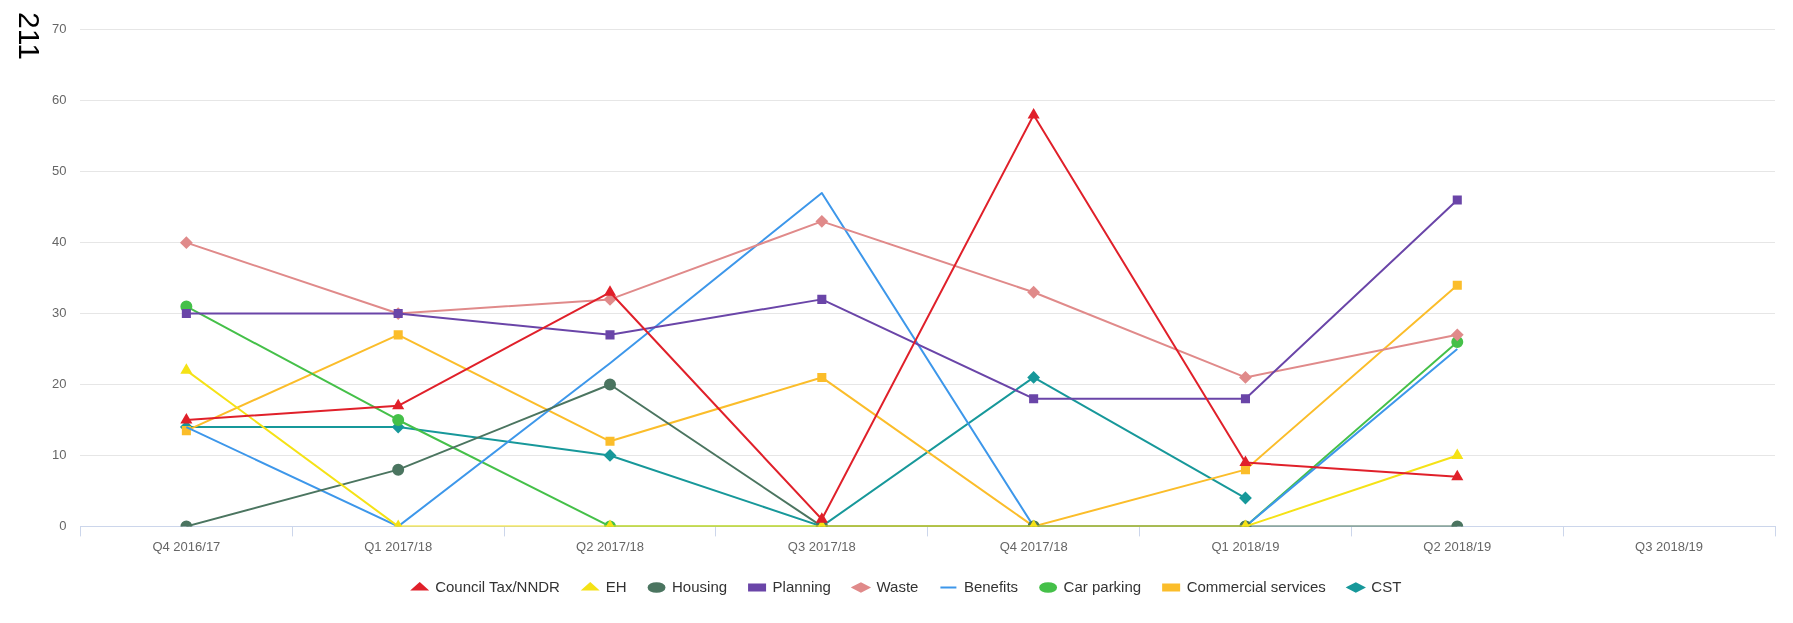 This screenshot has width=1793, height=623. Describe the element at coordinates (1245, 546) in the screenshot. I see `x-tick-label: Q1 2018/19` at that location.